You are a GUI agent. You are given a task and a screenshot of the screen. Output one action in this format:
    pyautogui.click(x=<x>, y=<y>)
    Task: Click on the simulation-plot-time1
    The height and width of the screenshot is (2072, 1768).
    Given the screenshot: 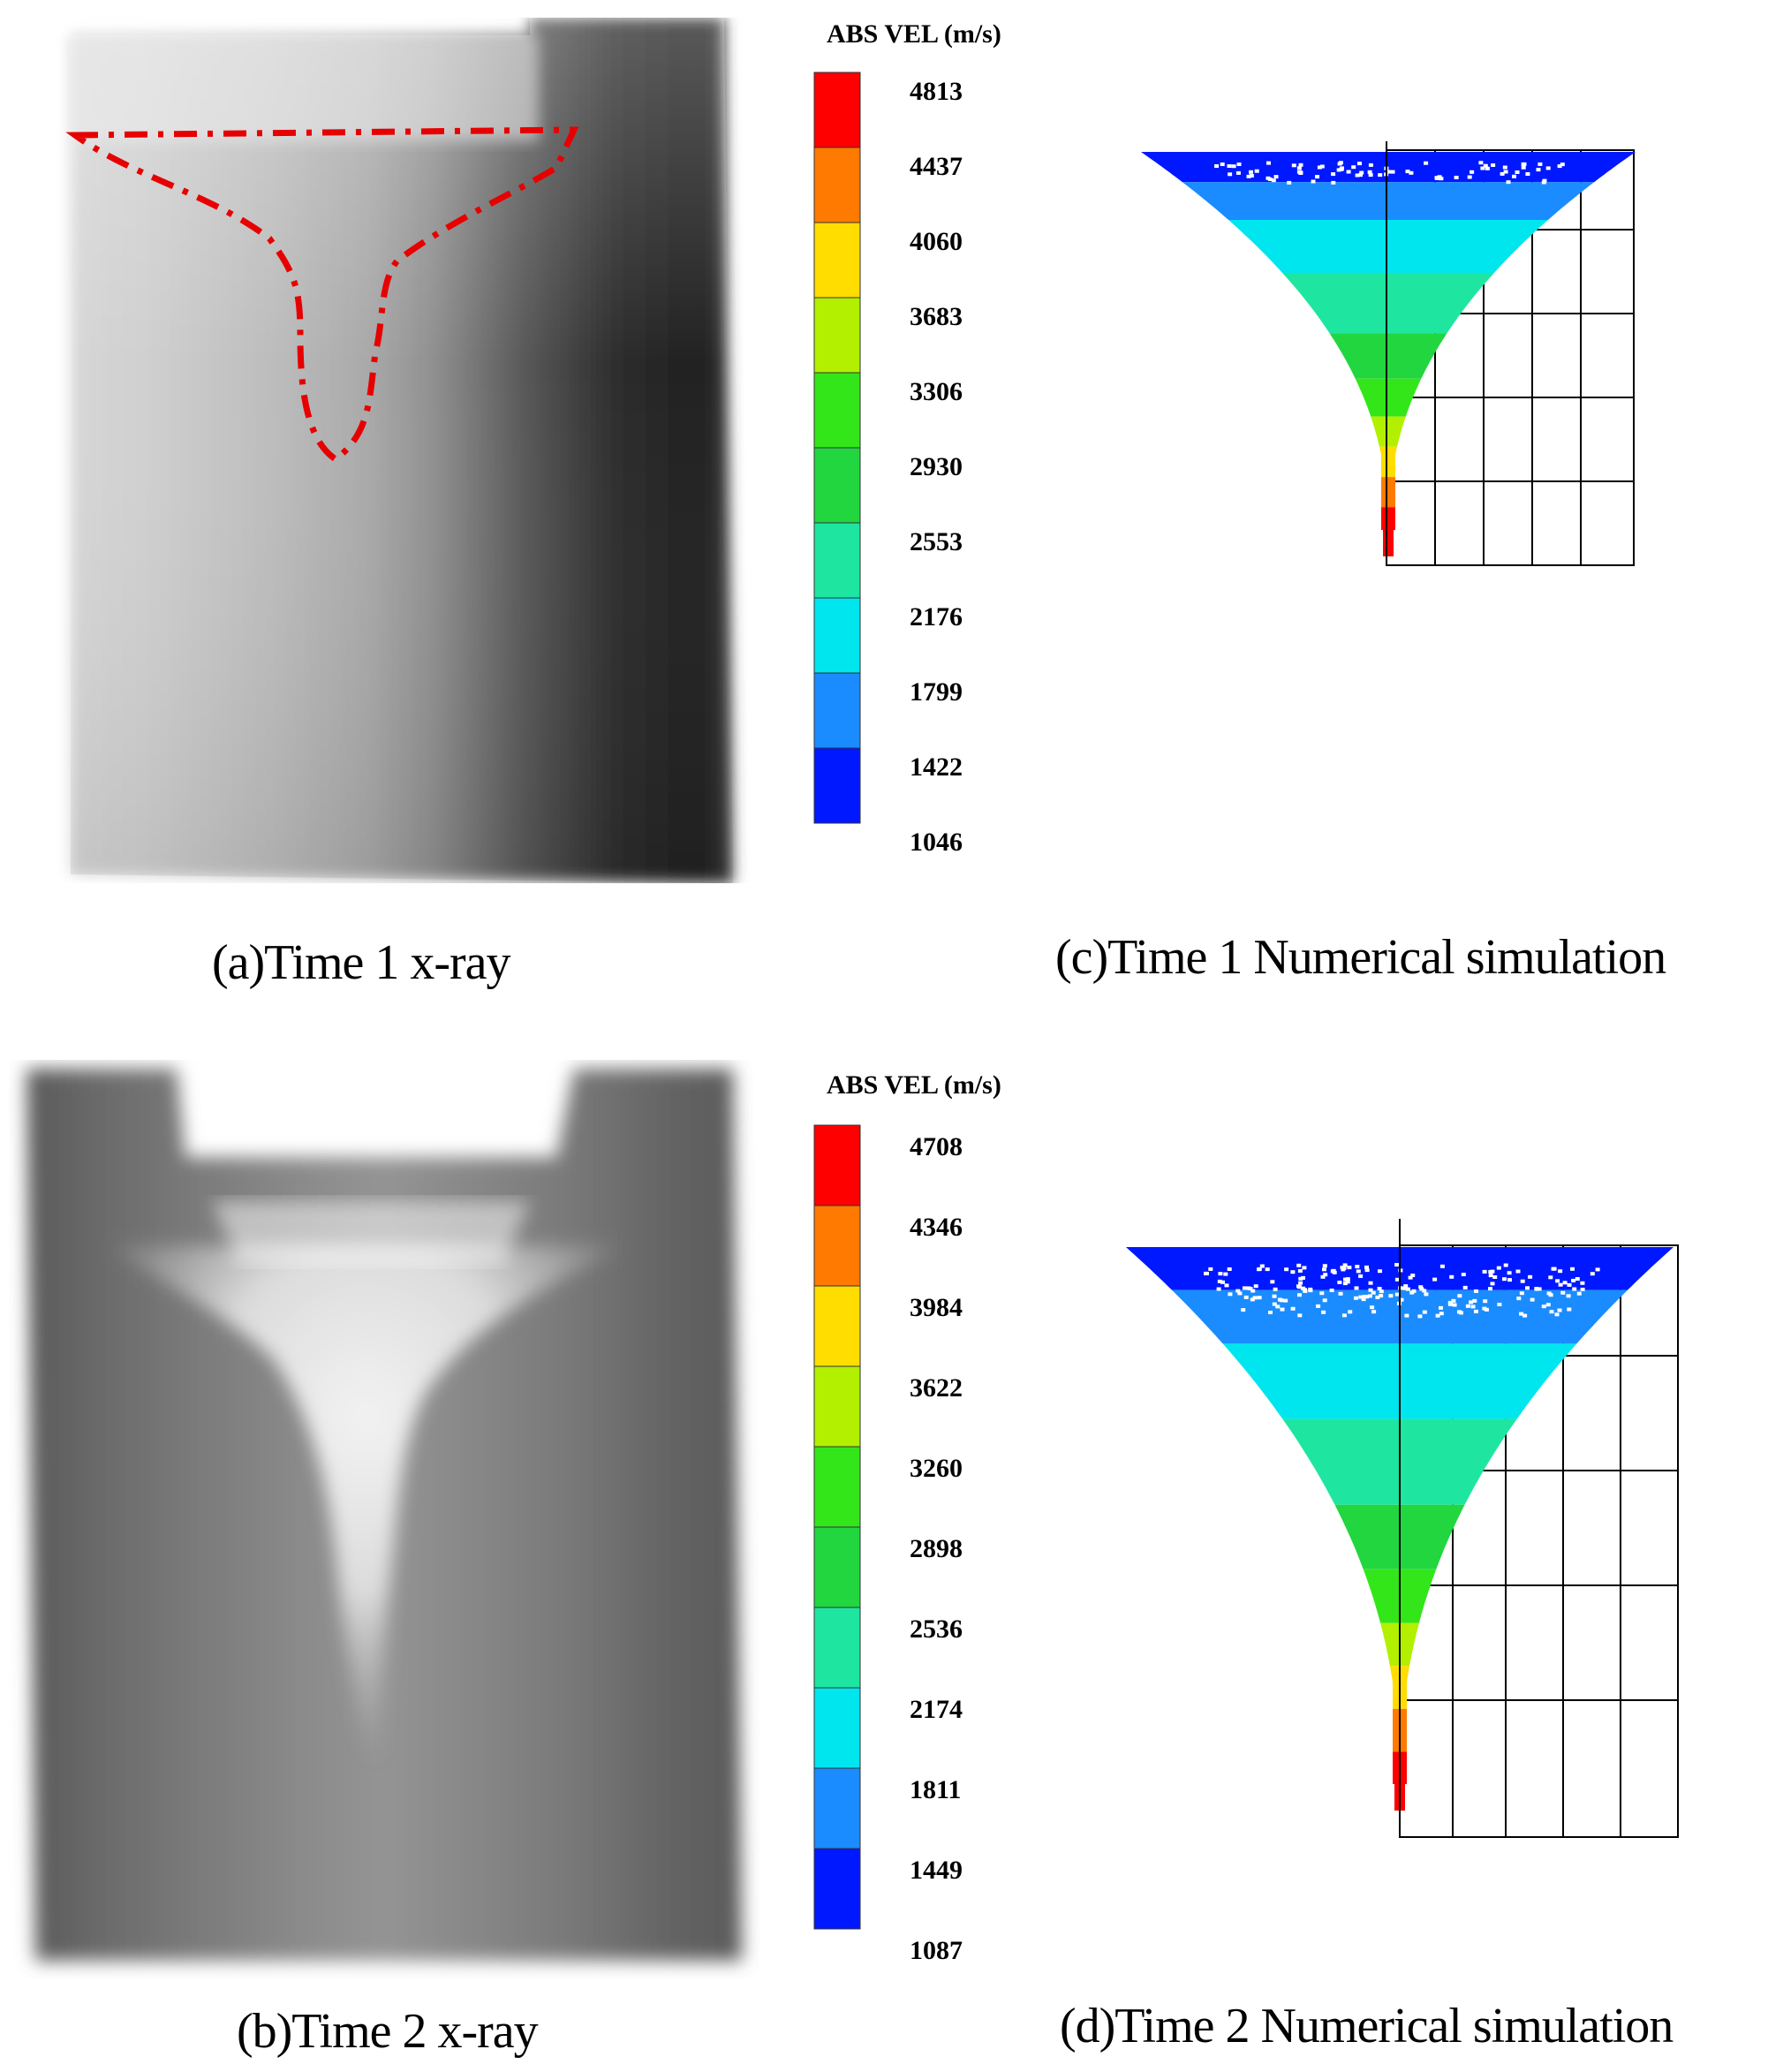 What is the action you would take?
    pyautogui.click(x=1388, y=353)
    